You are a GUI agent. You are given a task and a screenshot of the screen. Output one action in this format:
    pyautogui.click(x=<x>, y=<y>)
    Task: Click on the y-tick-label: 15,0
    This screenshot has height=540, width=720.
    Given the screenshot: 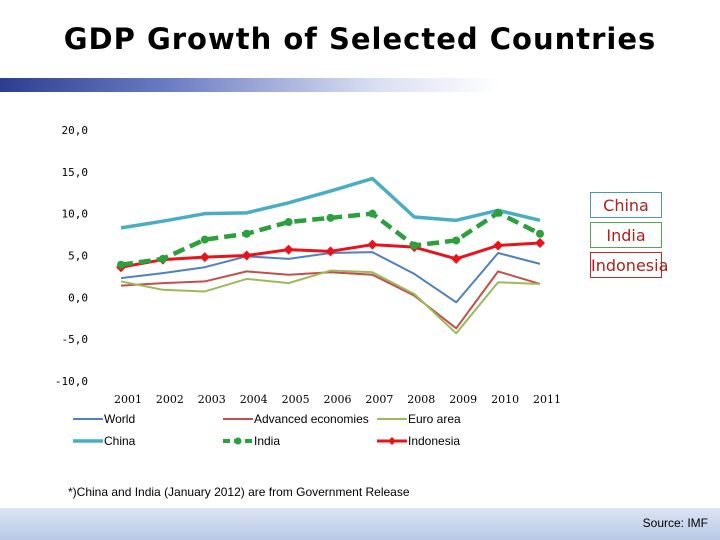 What is the action you would take?
    pyautogui.click(x=75, y=172)
    